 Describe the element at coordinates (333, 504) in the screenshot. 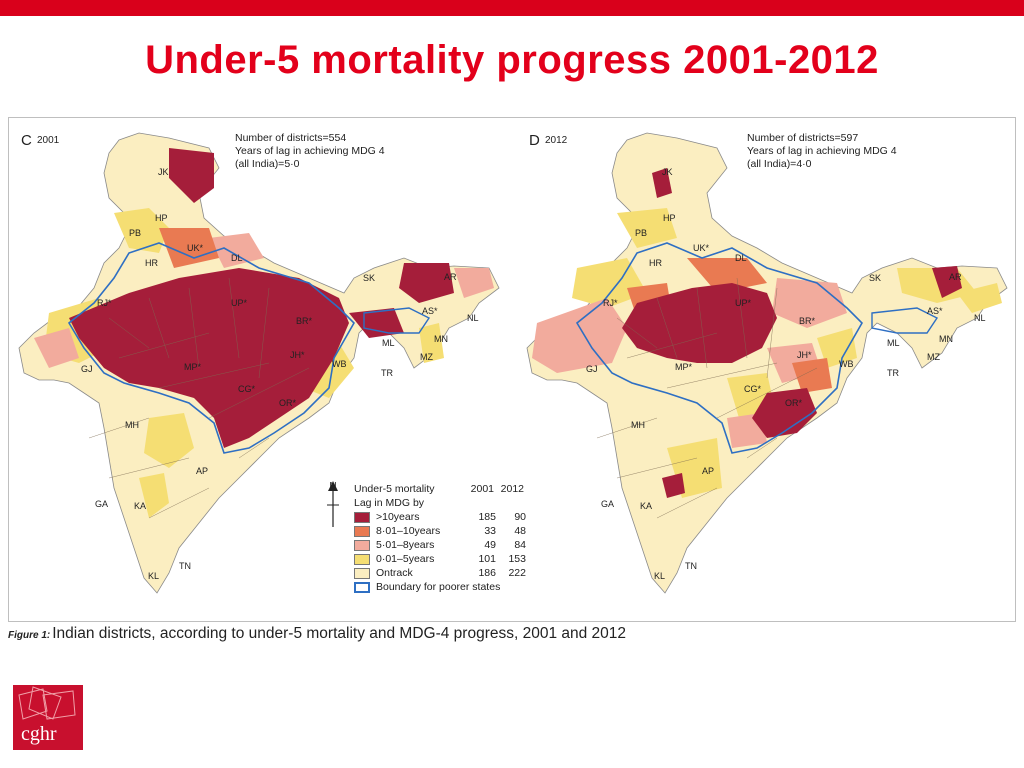

I see `north-arrow-icon` at that location.